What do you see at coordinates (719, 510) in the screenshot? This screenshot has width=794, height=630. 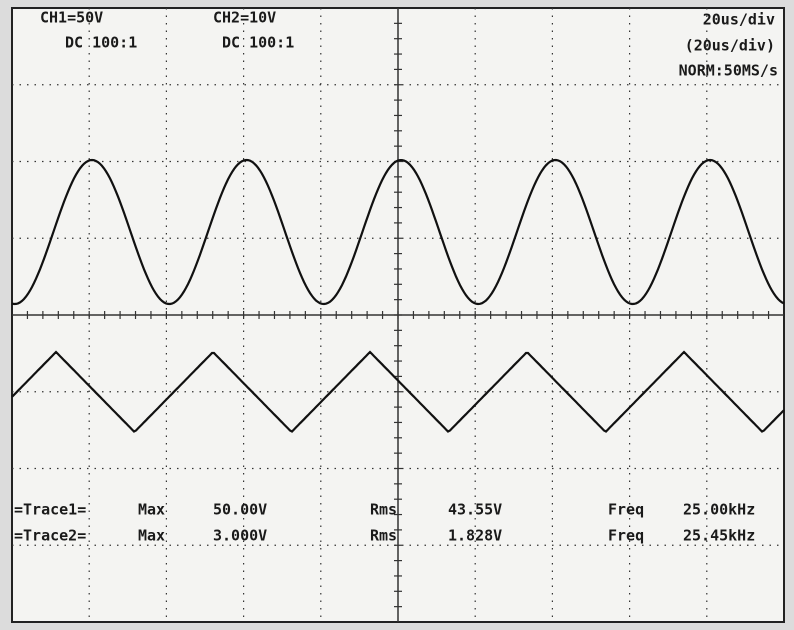 I see `measurement-freq: 25.00kHz` at bounding box center [719, 510].